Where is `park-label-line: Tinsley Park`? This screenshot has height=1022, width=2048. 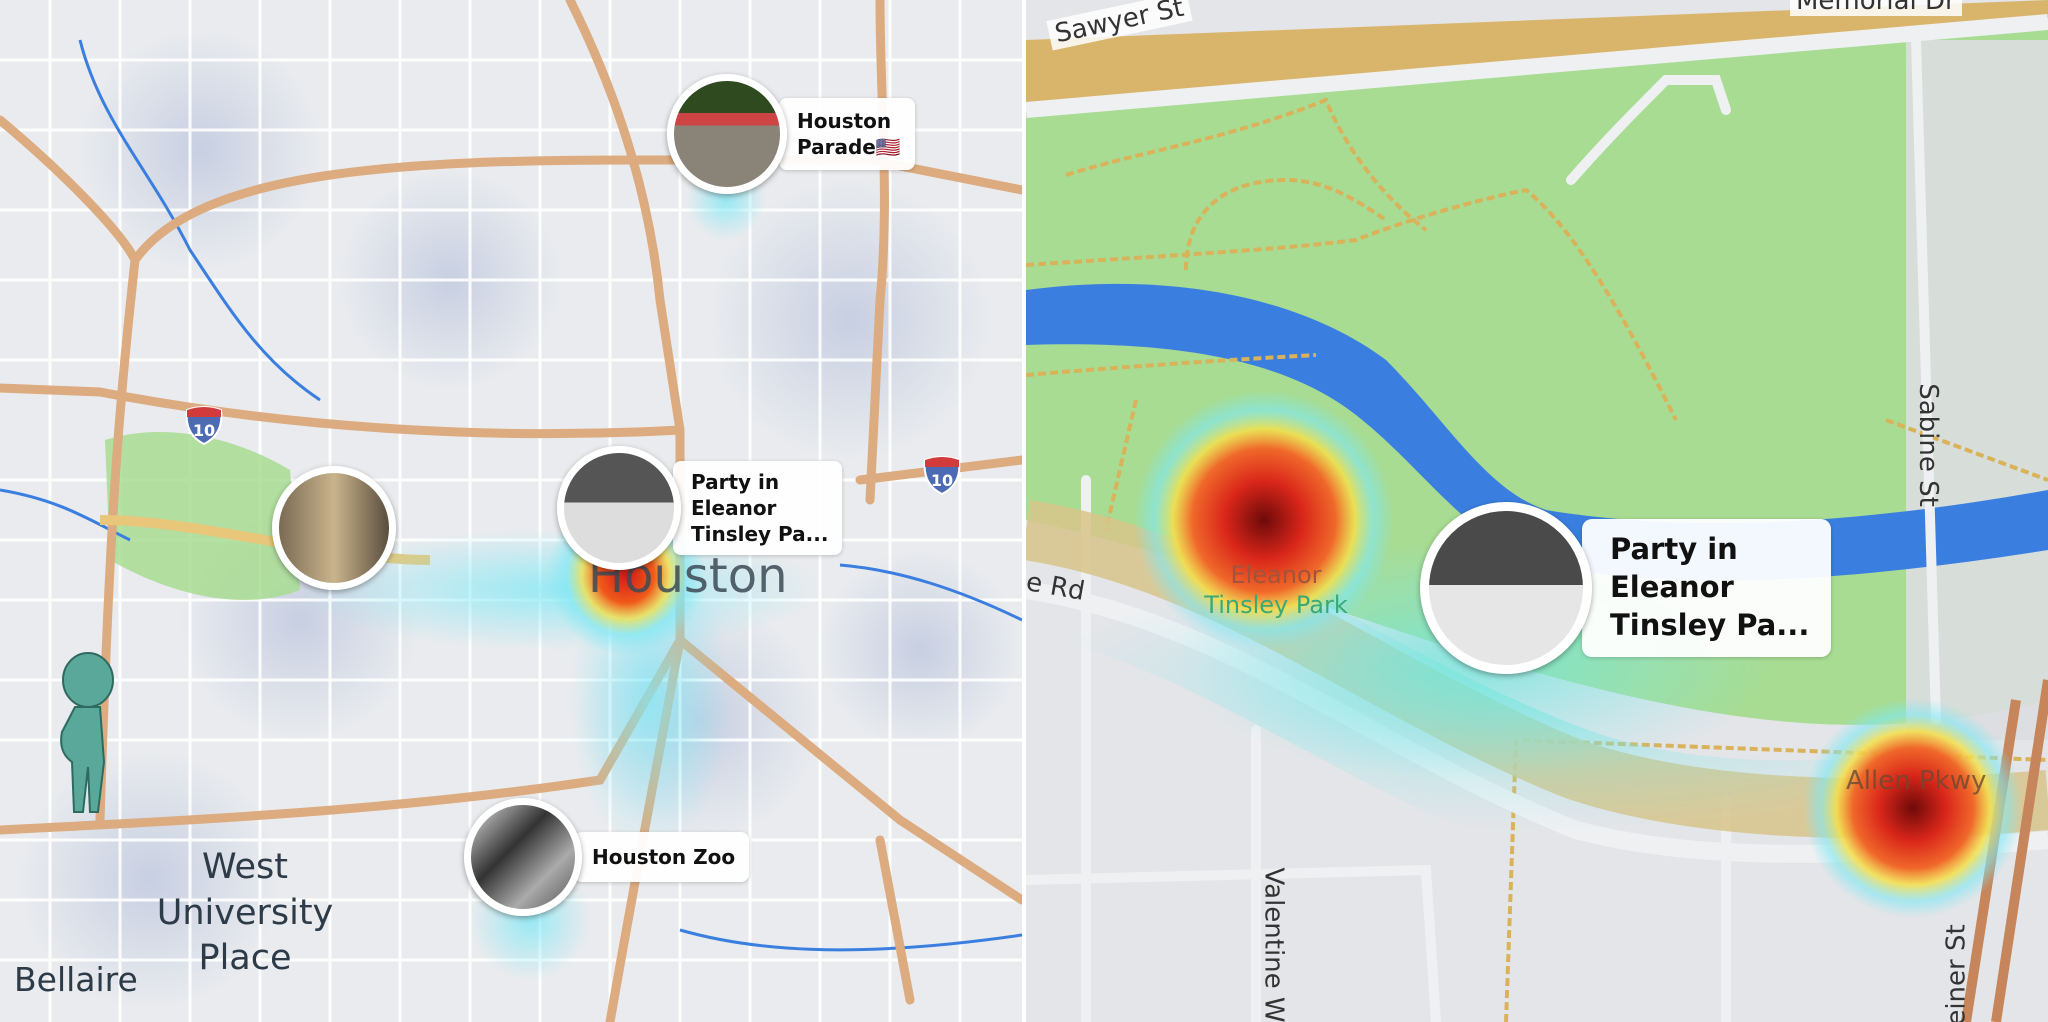
park-label-line: Tinsley Park is located at coordinates (1276, 605).